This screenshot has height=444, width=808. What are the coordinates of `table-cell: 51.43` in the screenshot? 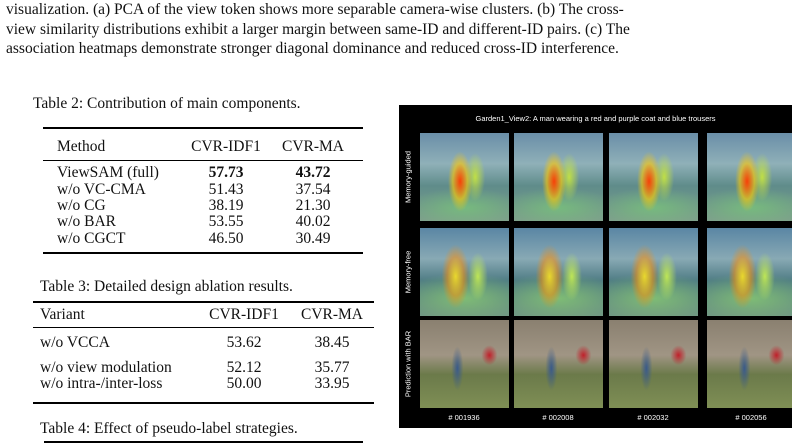 It's located at (226, 189).